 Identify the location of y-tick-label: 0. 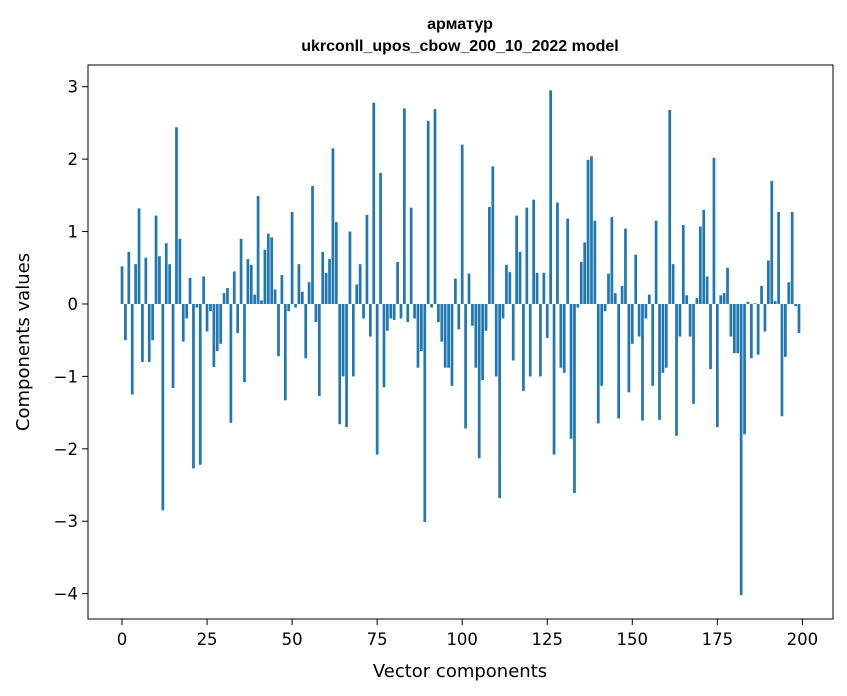
(73, 304).